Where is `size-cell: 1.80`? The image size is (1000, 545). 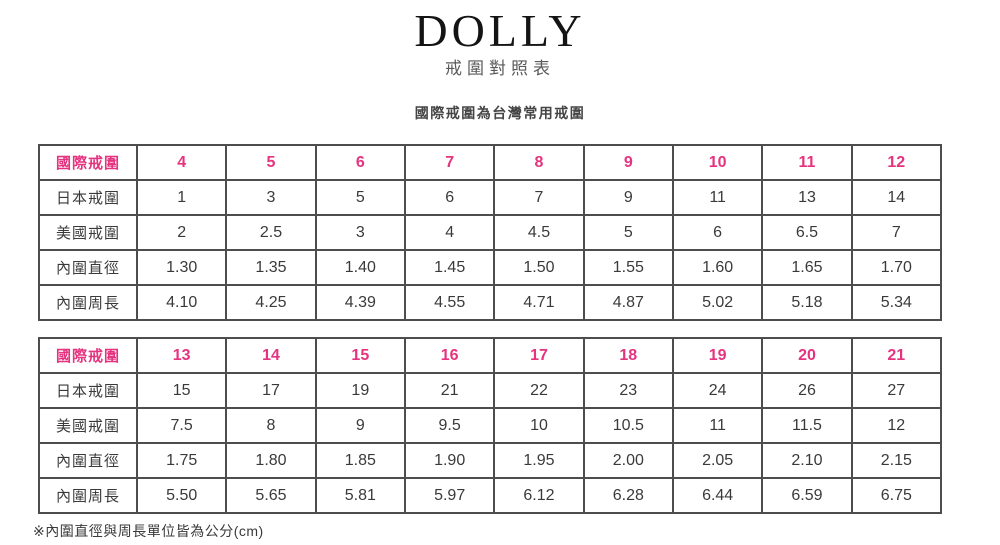 size-cell: 1.80 is located at coordinates (271, 461).